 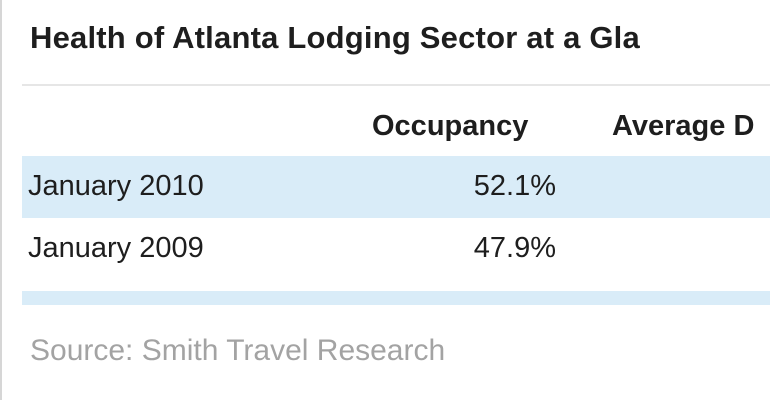 I want to click on row-label: January 2009, so click(x=116, y=248).